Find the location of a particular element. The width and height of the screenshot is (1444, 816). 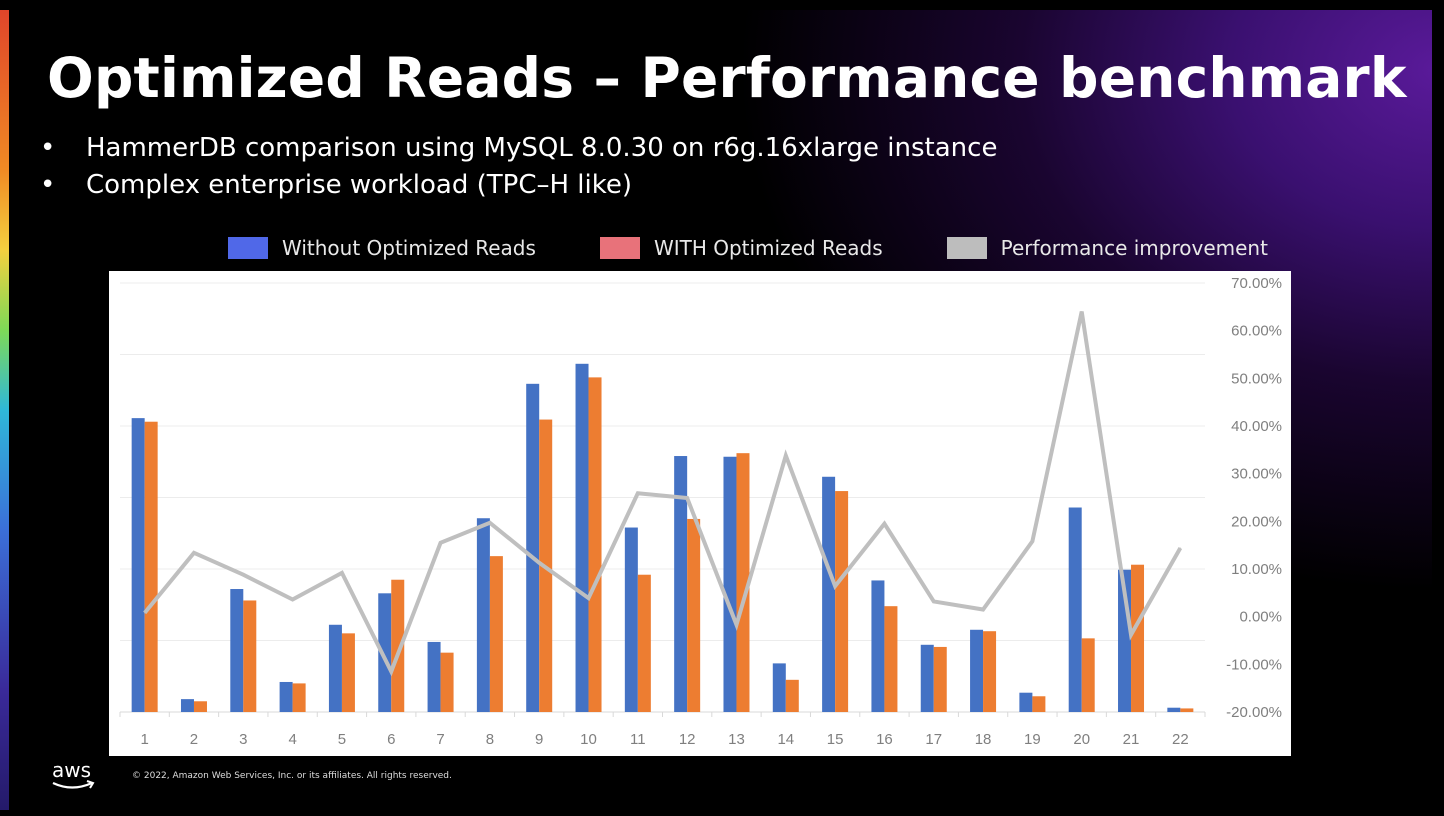

x-tick-label: 18 is located at coordinates (983, 739).